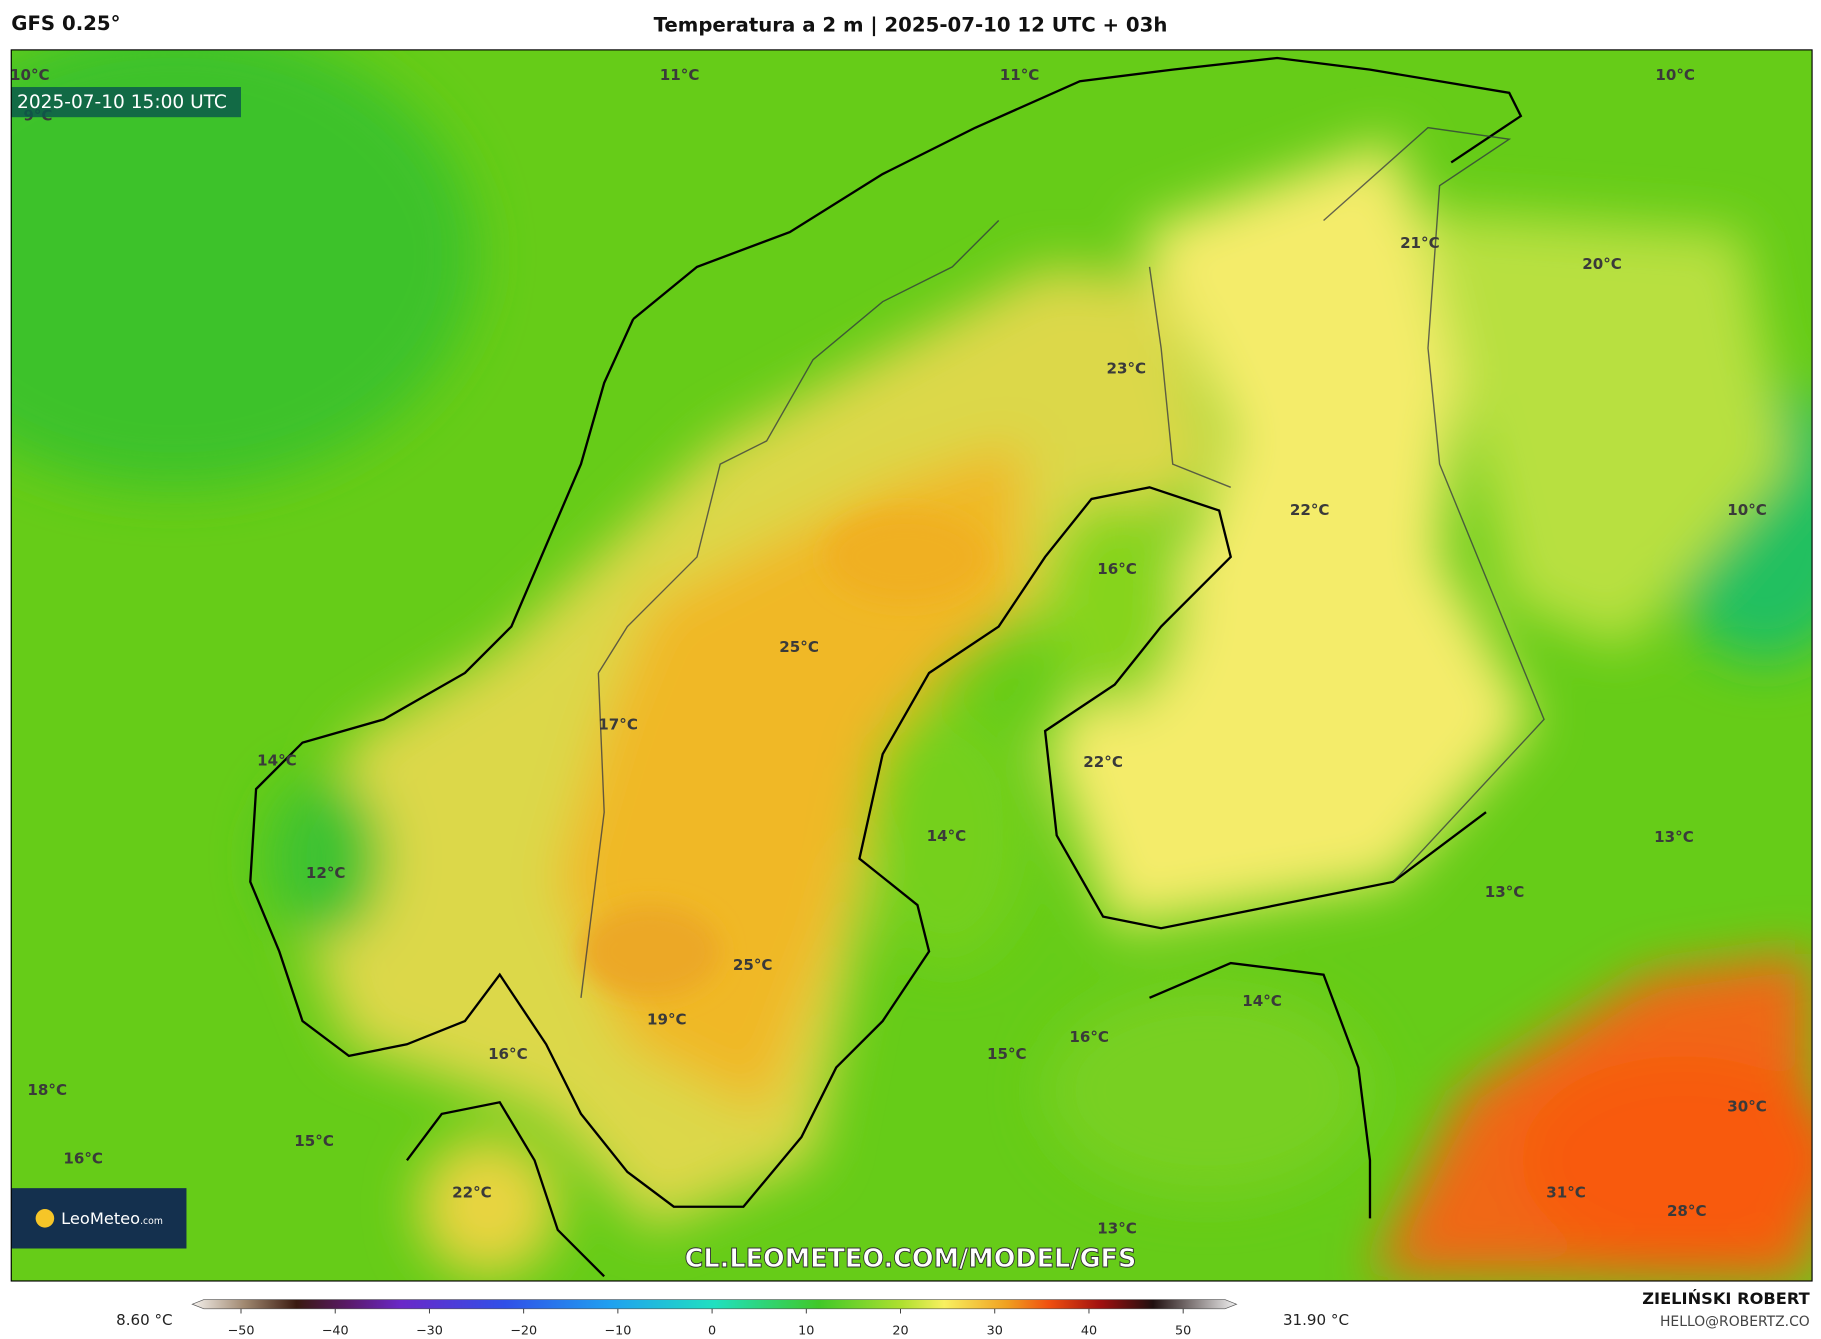 The width and height of the screenshot is (1821, 1339). I want to click on author: ZIELIŃSKI ROBERT, so click(1725, 1298).